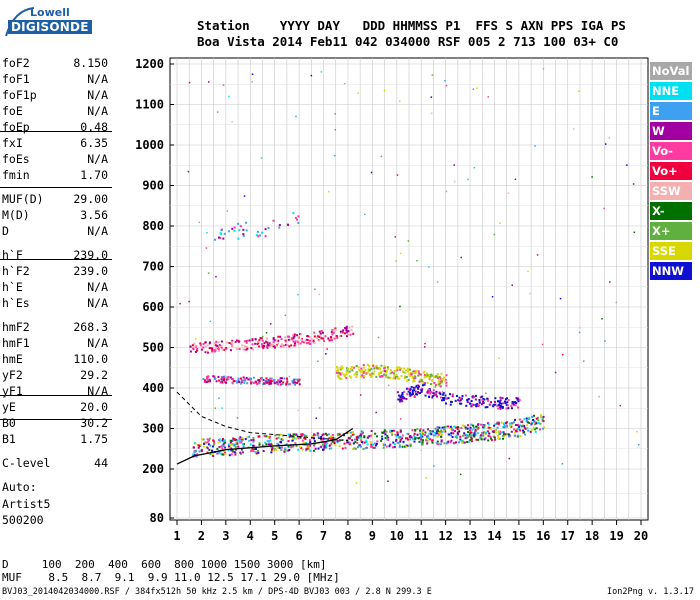  Describe the element at coordinates (94, 375) in the screenshot. I see `param-value: 29.2` at that location.